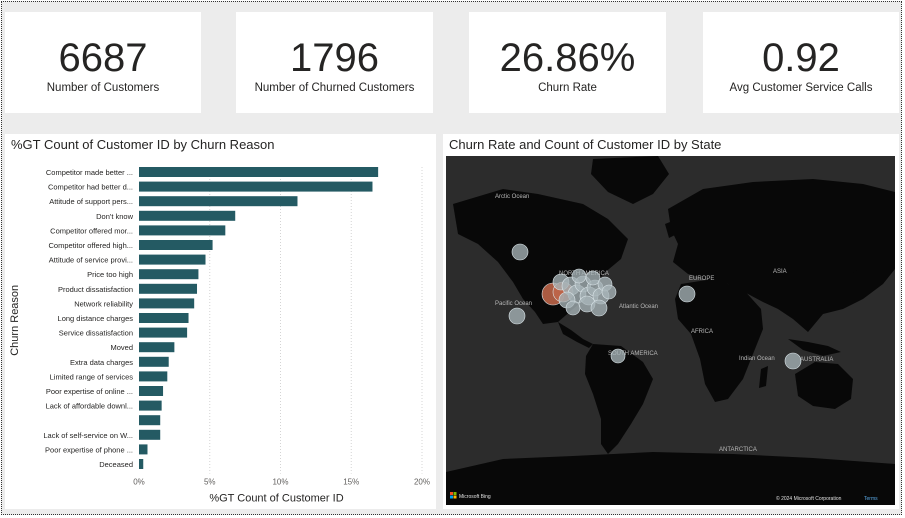 Image resolution: width=905 pixels, height=518 pixels. What do you see at coordinates (101, 362) in the screenshot?
I see `category-label: Extra data charges` at bounding box center [101, 362].